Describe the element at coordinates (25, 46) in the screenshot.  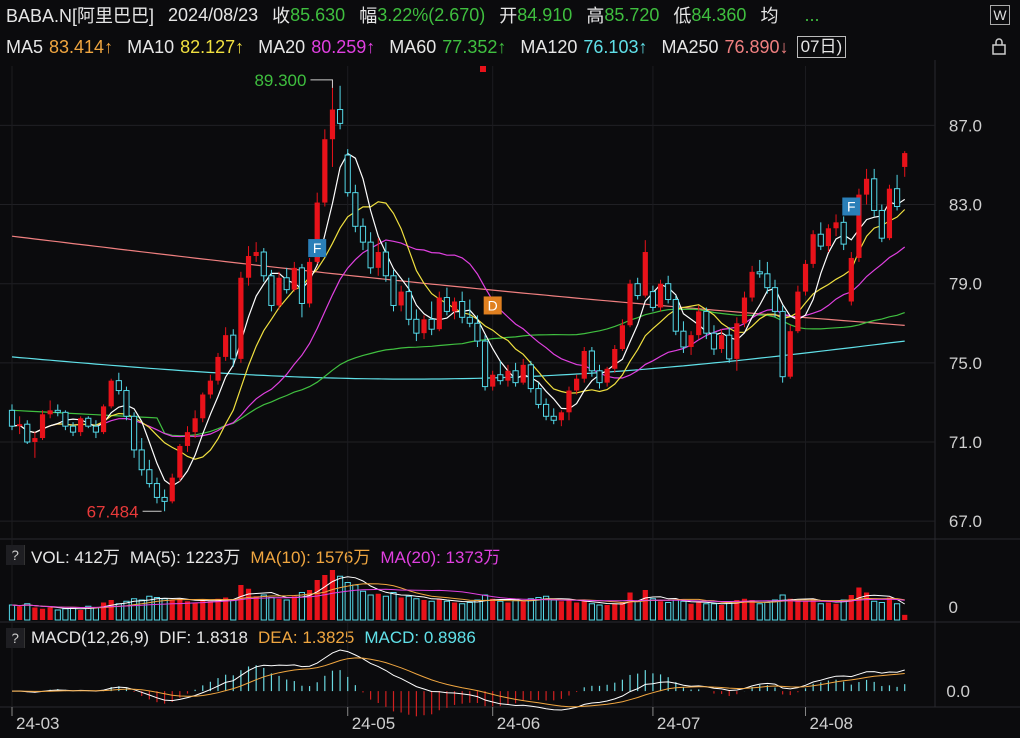
I see `ma5-label: MA5` at that location.